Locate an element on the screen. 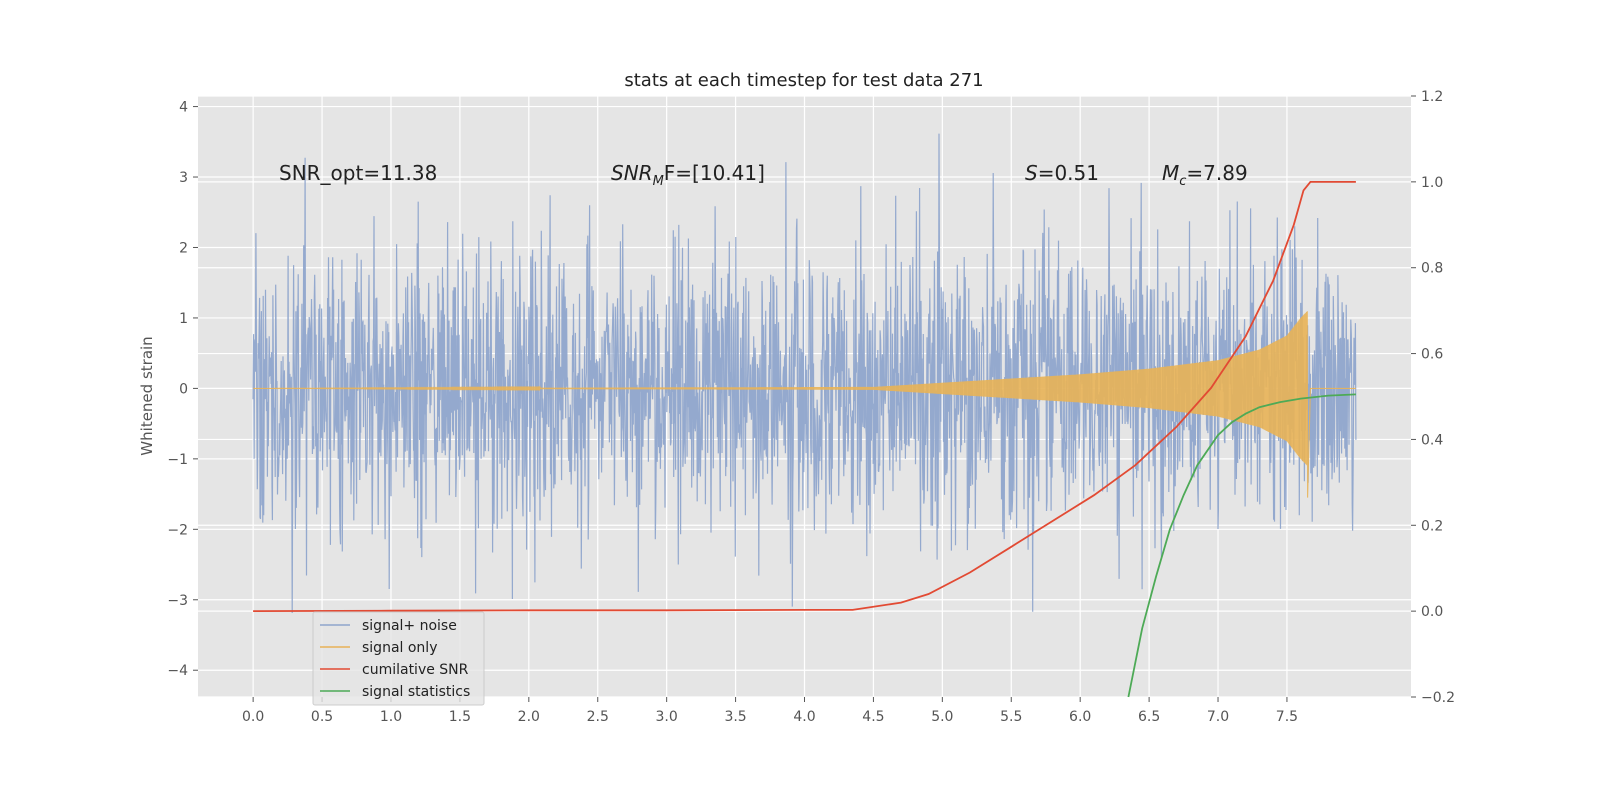 This screenshot has width=1600, height=804. y2-tick-label: 0.4 is located at coordinates (1432, 440).